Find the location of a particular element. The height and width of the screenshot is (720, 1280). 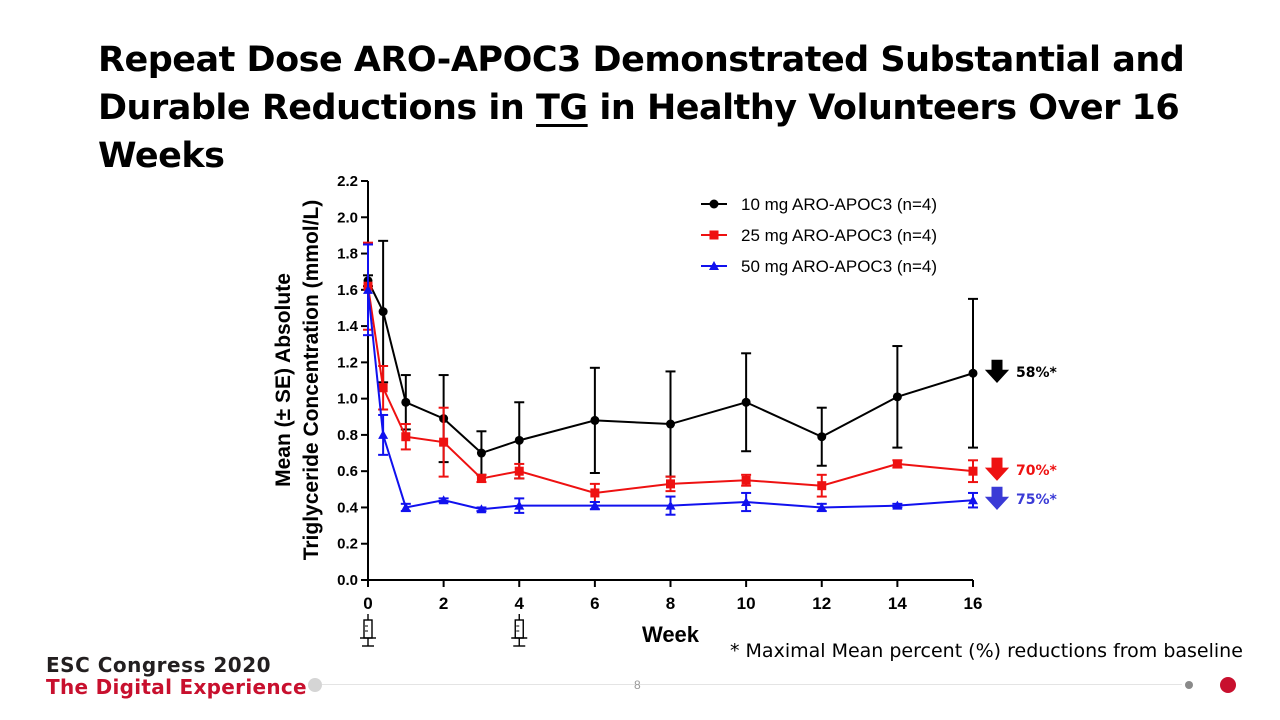

y-tick-label: 2.0 is located at coordinates (347, 217).